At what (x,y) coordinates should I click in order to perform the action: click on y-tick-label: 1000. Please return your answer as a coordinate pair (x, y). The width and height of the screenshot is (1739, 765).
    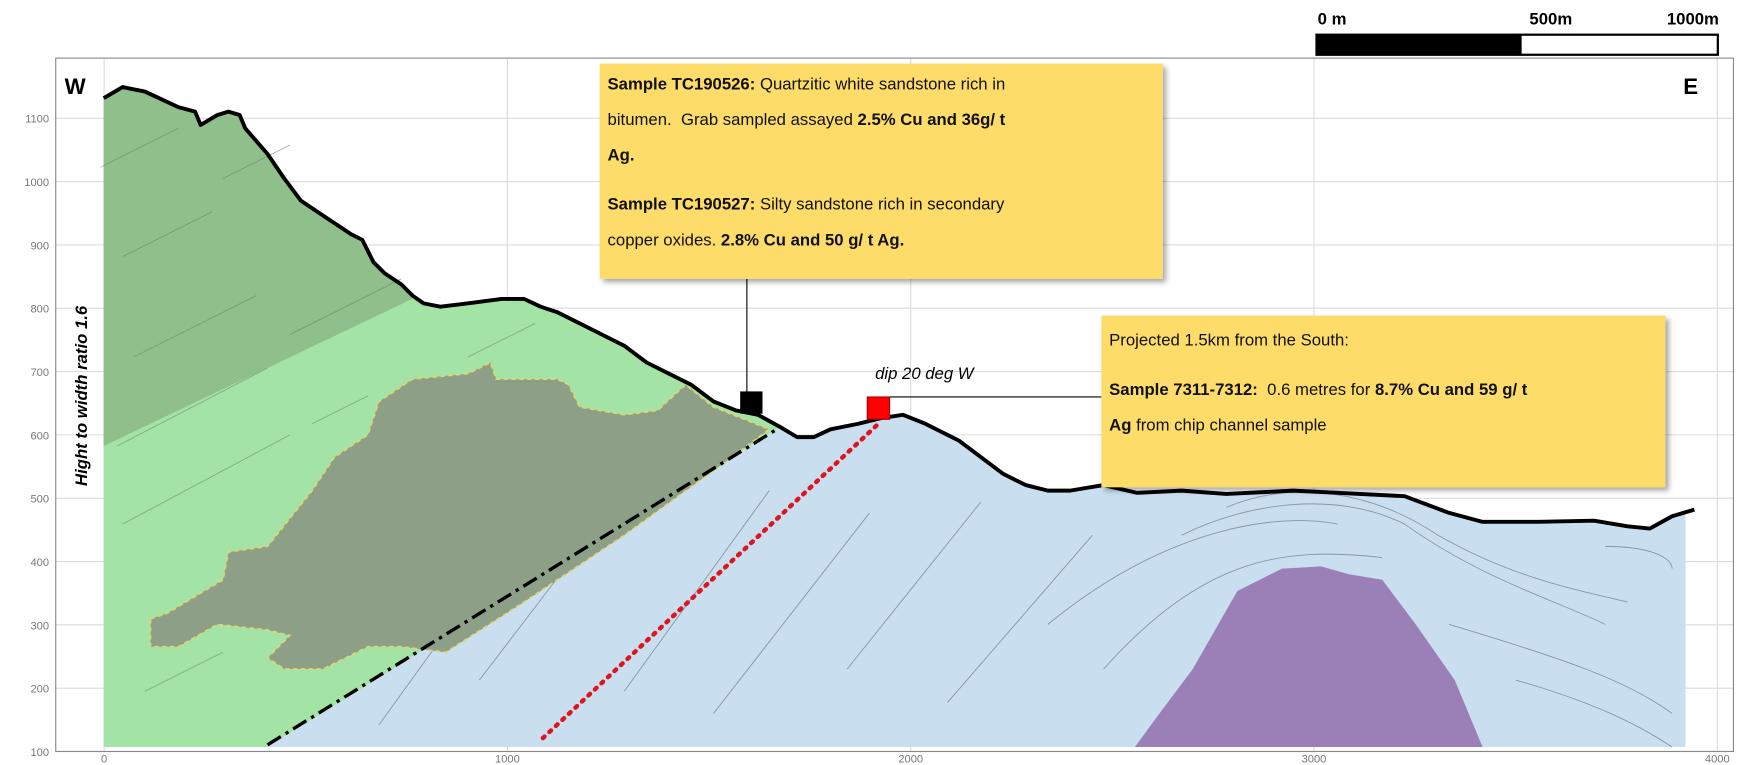
    Looking at the image, I should click on (36, 183).